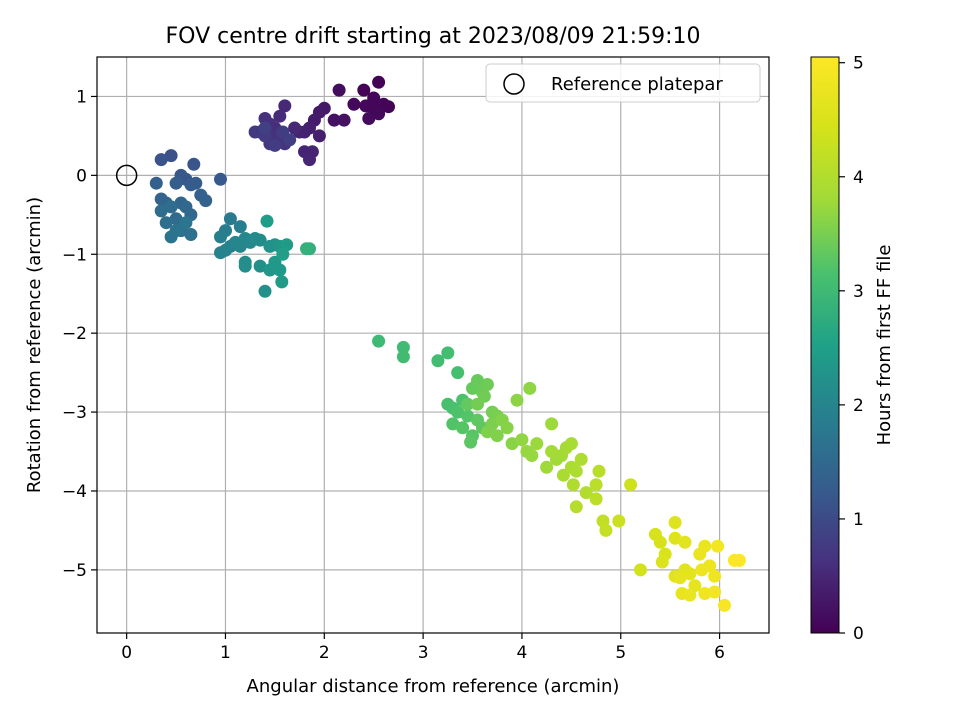  I want to click on legend-label: Reference platepar, so click(637, 84).